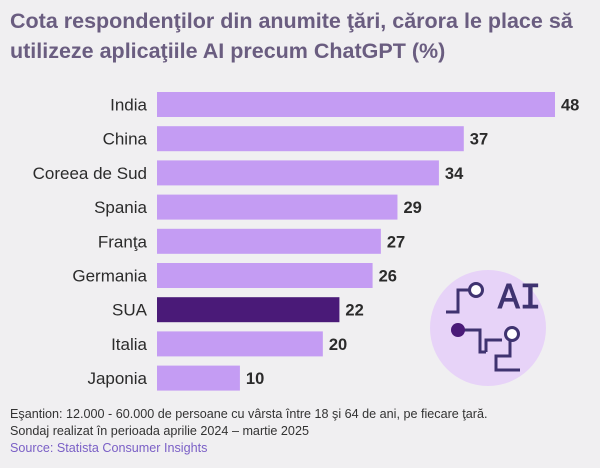 The height and width of the screenshot is (468, 600). What do you see at coordinates (269, 241) in the screenshot?
I see `bar-frant-a` at bounding box center [269, 241].